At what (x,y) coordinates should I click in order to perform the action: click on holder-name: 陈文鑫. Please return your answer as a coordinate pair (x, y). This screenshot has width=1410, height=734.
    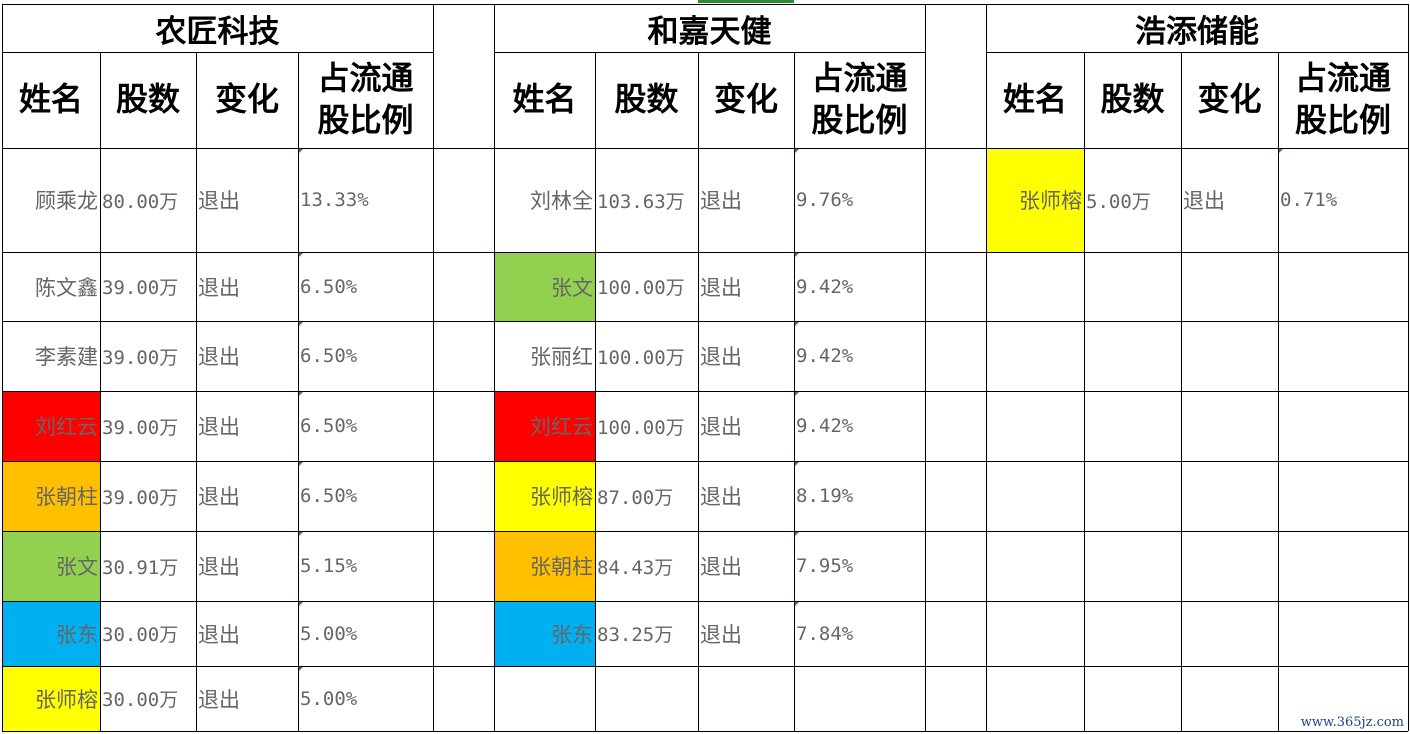
    Looking at the image, I should click on (66, 287).